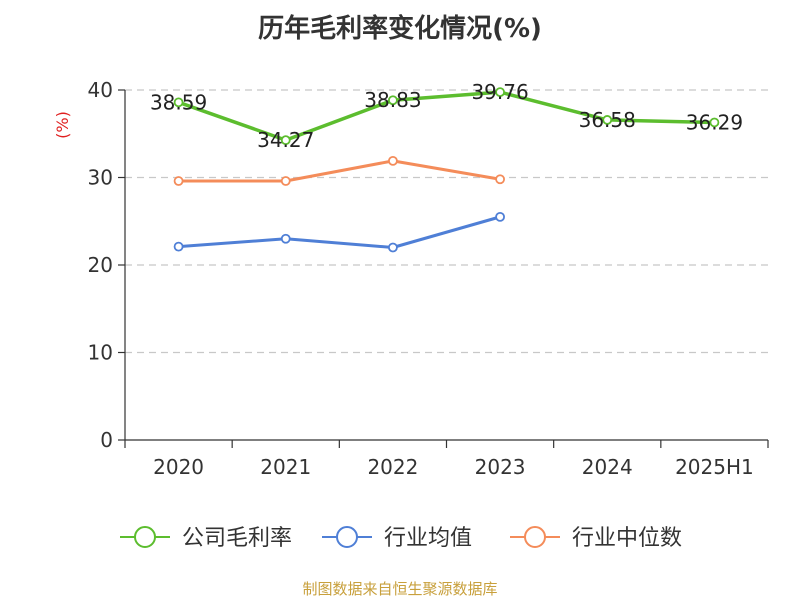 The image size is (800, 600). What do you see at coordinates (392, 467) in the screenshot?
I see `x-tick-label: 2022` at bounding box center [392, 467].